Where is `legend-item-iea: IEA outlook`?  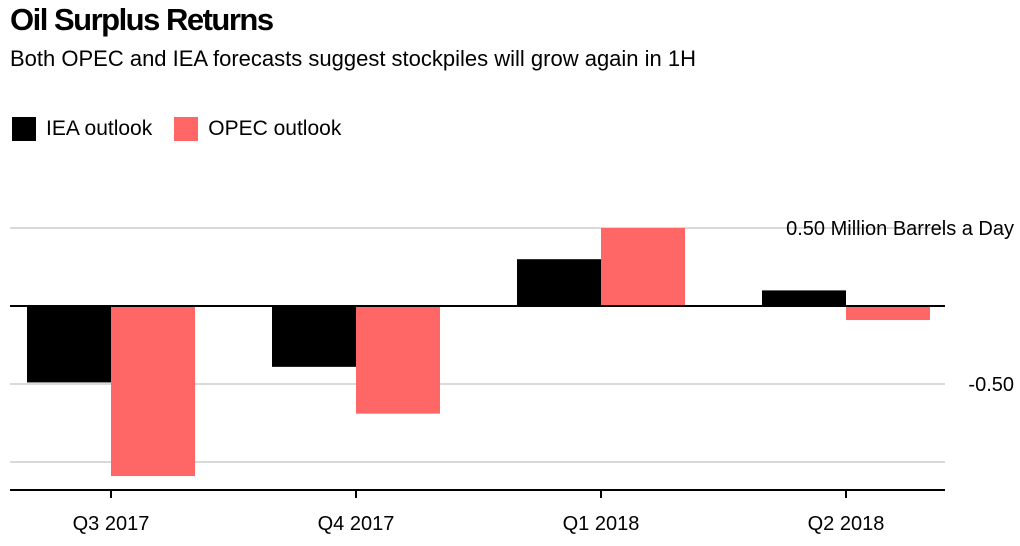
legend-item-iea: IEA outlook is located at coordinates (82, 129).